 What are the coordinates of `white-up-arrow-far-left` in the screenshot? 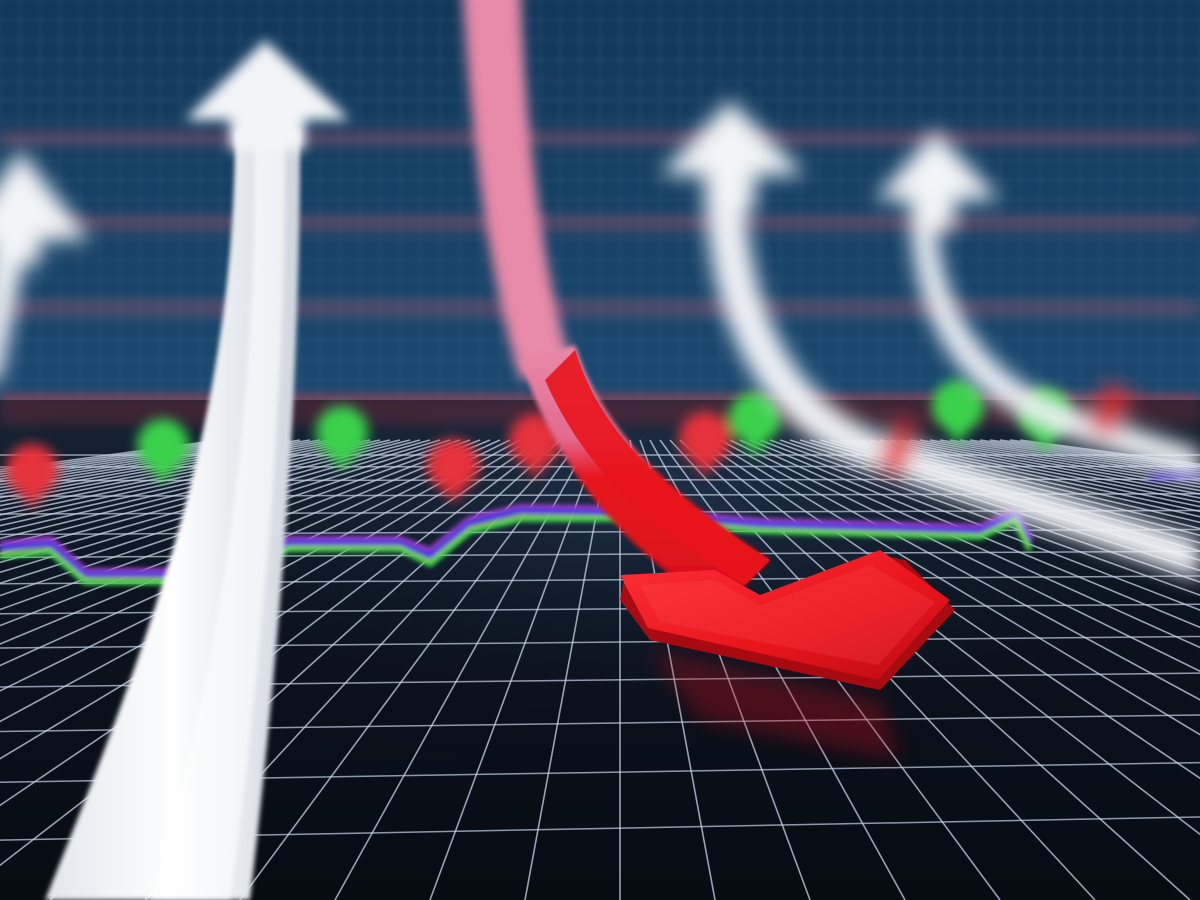 It's located at (45, 265).